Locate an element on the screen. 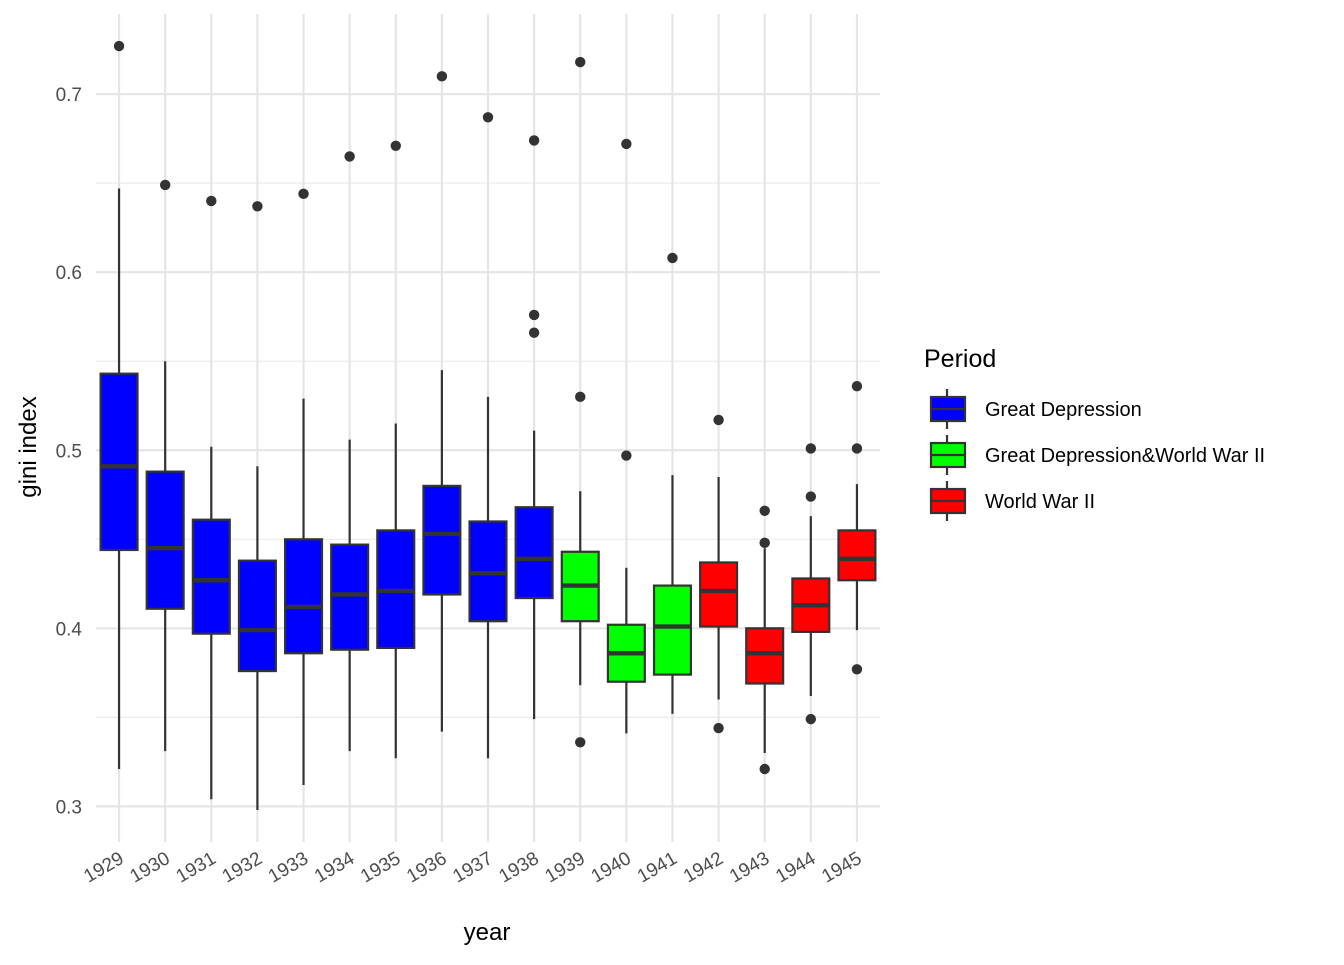 This screenshot has height=965, width=1344. x-tick-label: 1945 is located at coordinates (841, 867).